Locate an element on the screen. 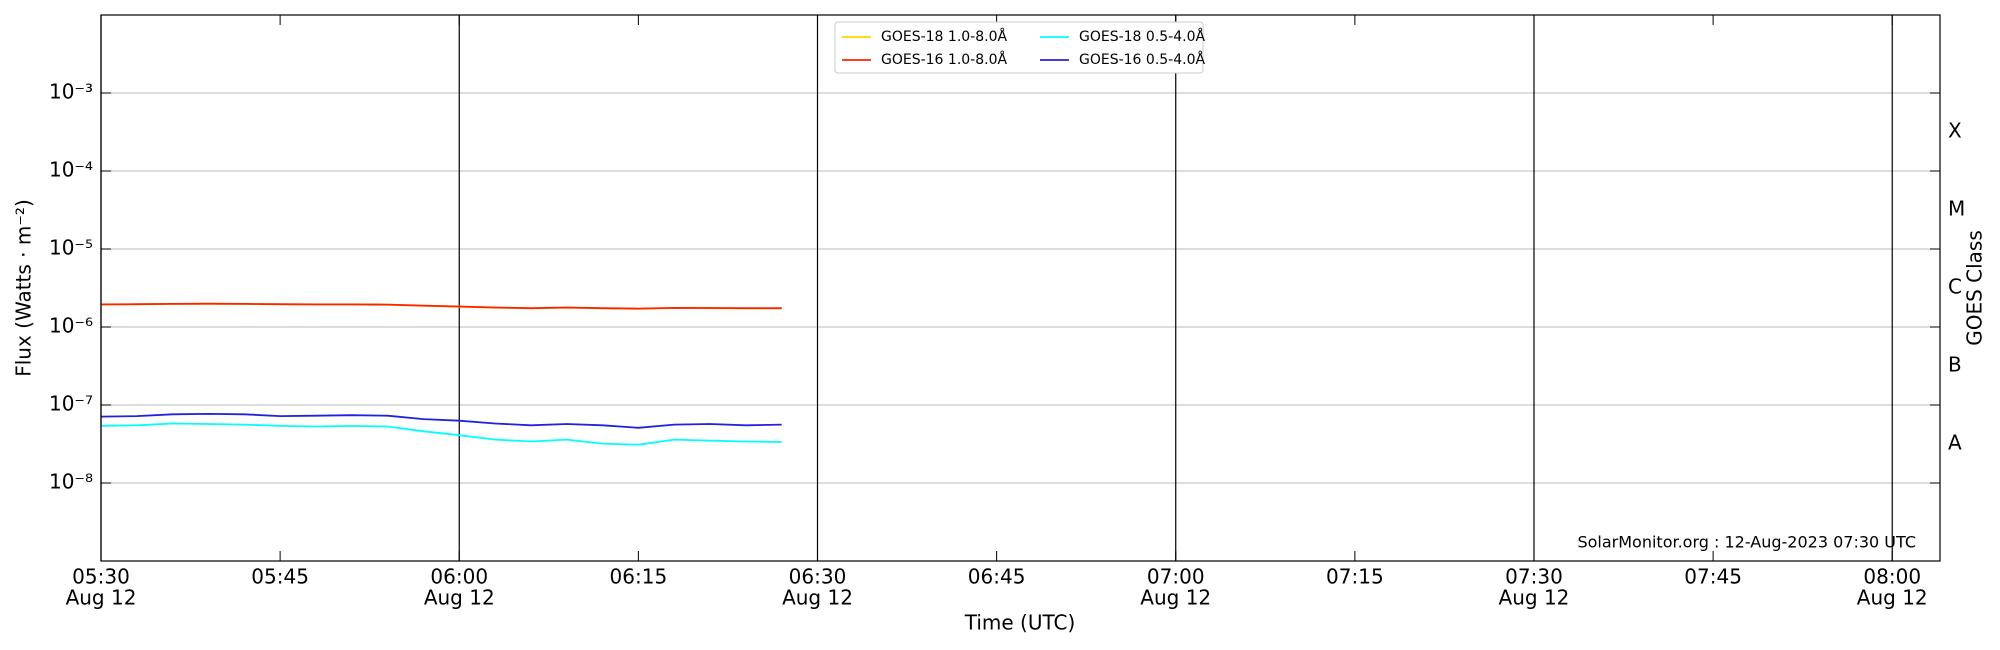  x-tick-label: 05:30 is located at coordinates (101, 577).